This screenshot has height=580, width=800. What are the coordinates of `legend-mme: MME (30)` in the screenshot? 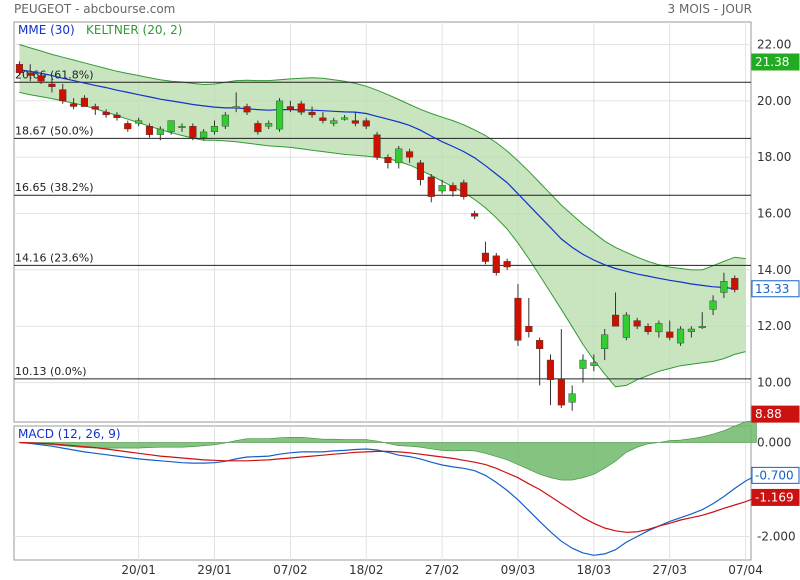 It's located at (46, 30).